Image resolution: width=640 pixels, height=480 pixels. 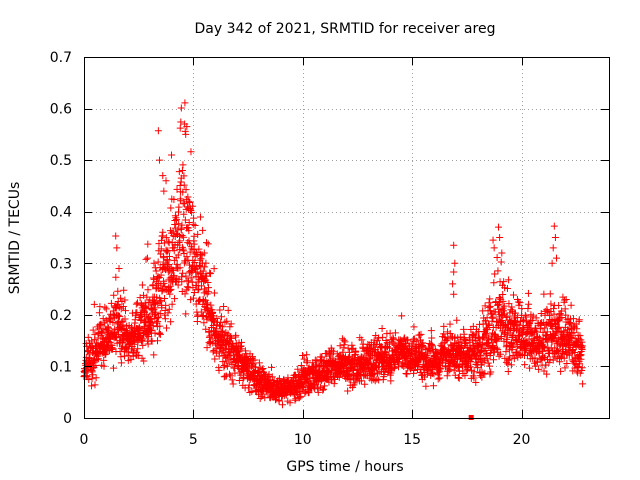 What do you see at coordinates (61, 110) in the screenshot?
I see `y-tick-label: 0.6` at bounding box center [61, 110].